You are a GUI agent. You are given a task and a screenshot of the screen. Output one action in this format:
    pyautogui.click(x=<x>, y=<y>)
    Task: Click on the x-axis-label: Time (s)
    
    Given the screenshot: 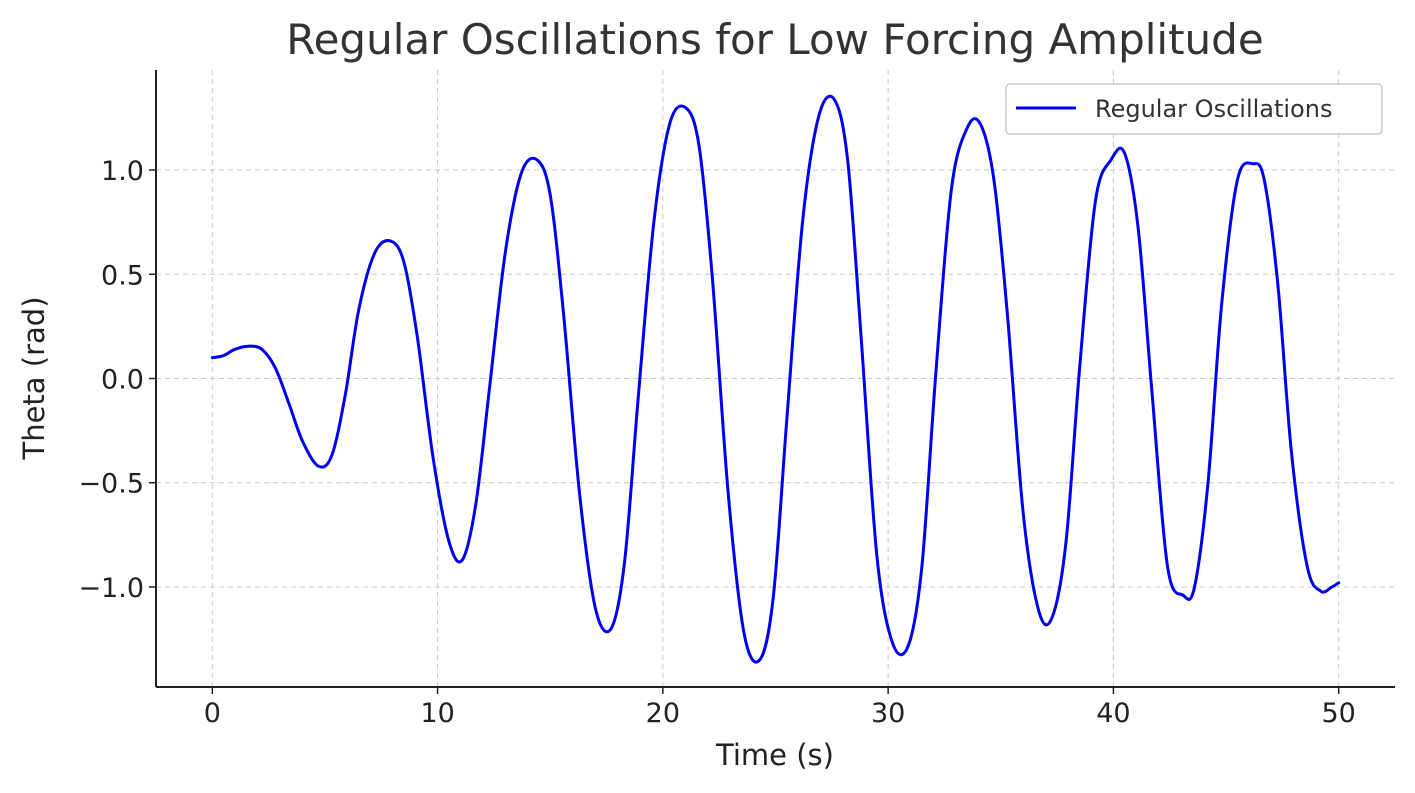 What is the action you would take?
    pyautogui.click(x=774, y=755)
    